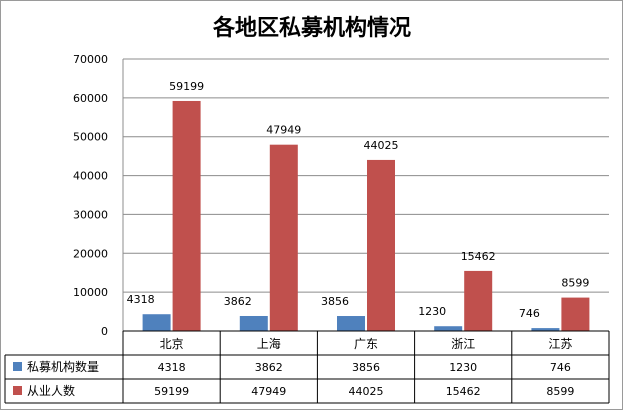 This screenshot has height=410, width=623. What do you see at coordinates (575, 283) in the screenshot?
I see `data-label: 8599` at bounding box center [575, 283].